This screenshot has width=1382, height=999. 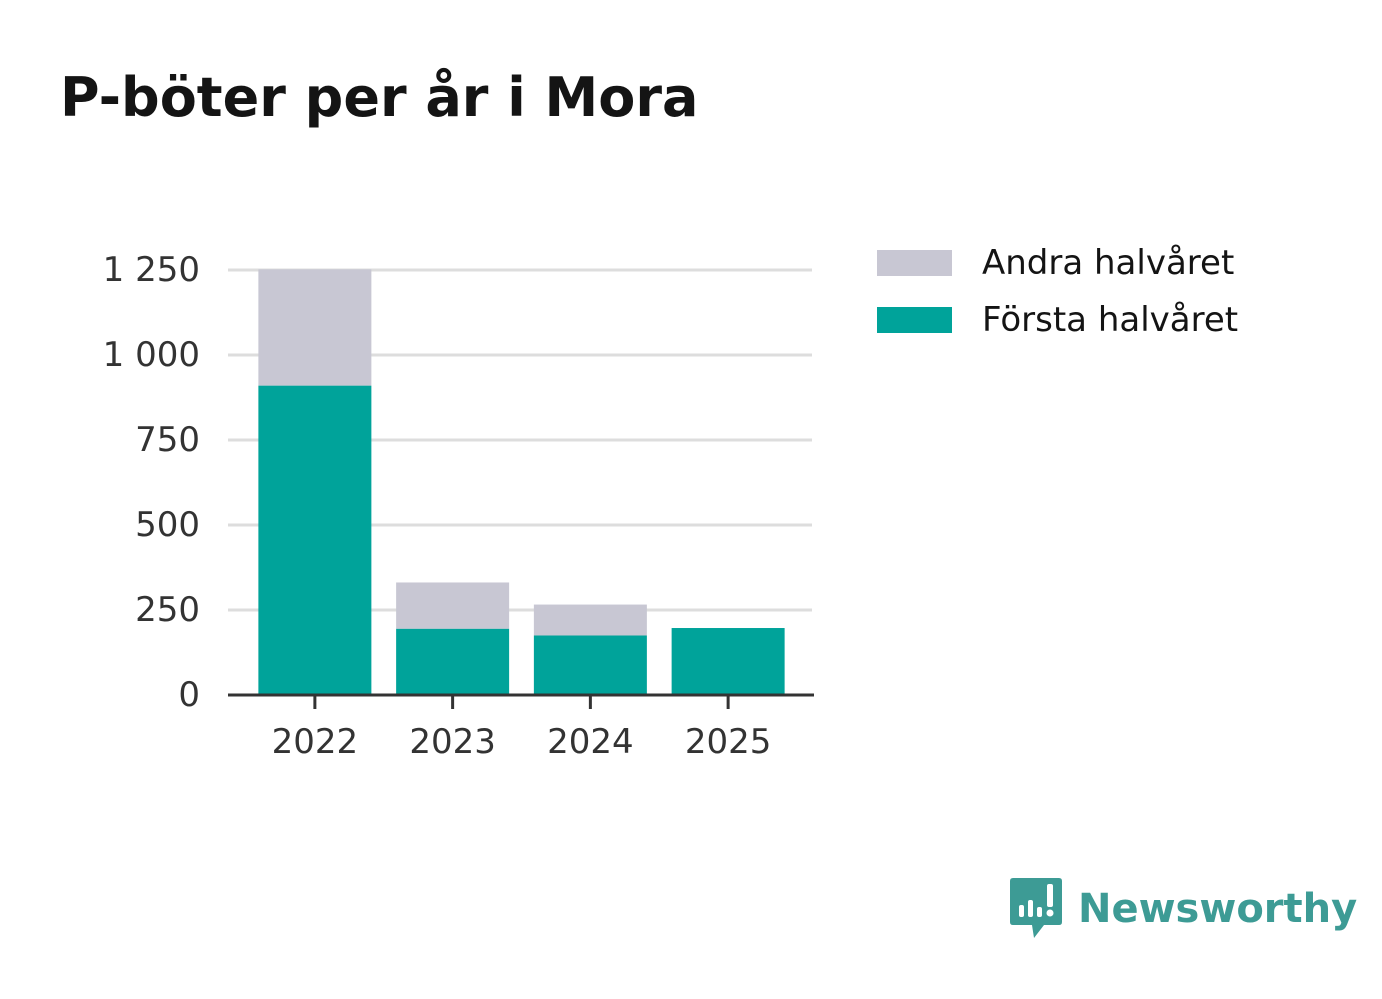 I want to click on x-tick-label: 2023, so click(x=452, y=742).